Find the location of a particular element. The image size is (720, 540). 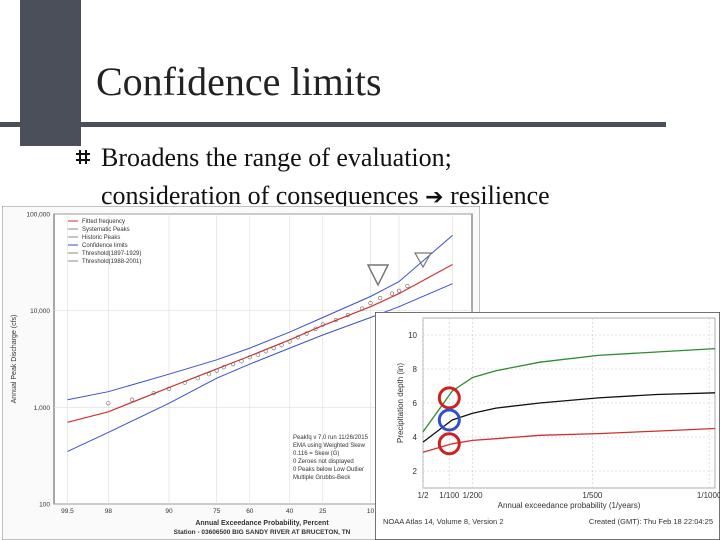

y-tick-label: 4 is located at coordinates (415, 437).